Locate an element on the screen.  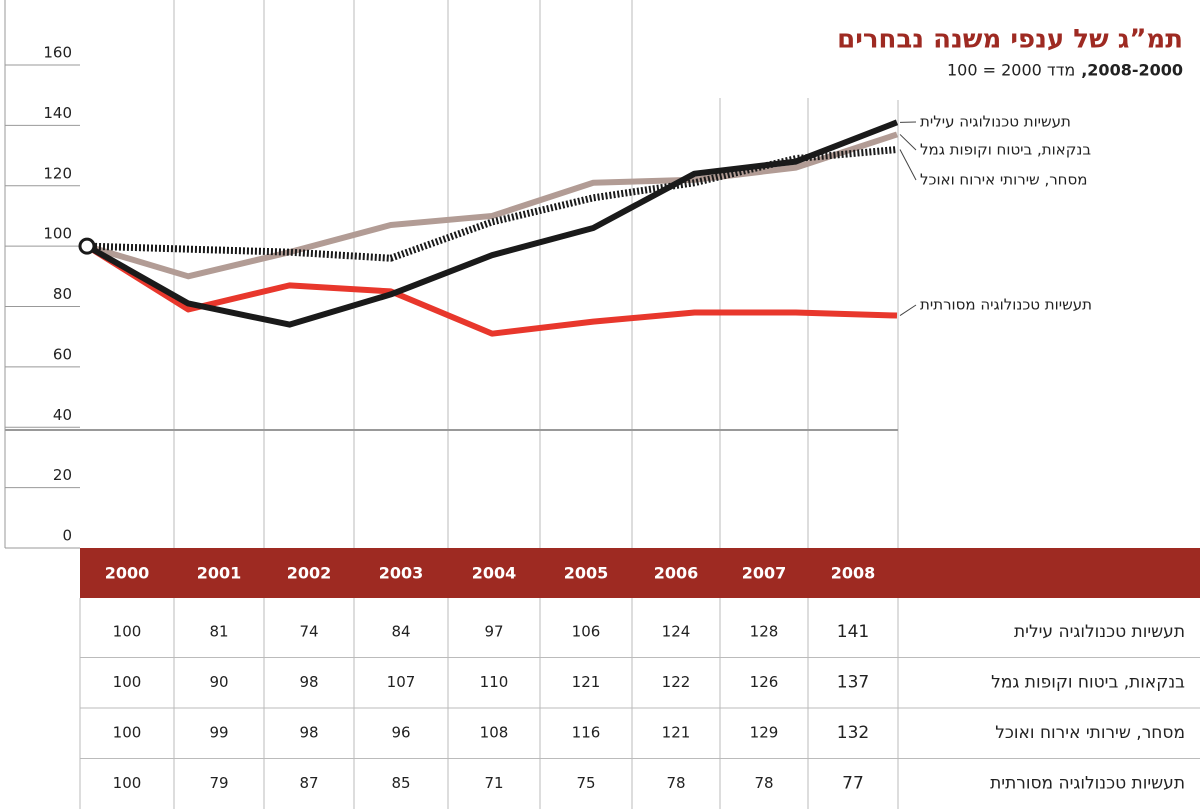
x-tick-label: 2007 is located at coordinates (764, 573).